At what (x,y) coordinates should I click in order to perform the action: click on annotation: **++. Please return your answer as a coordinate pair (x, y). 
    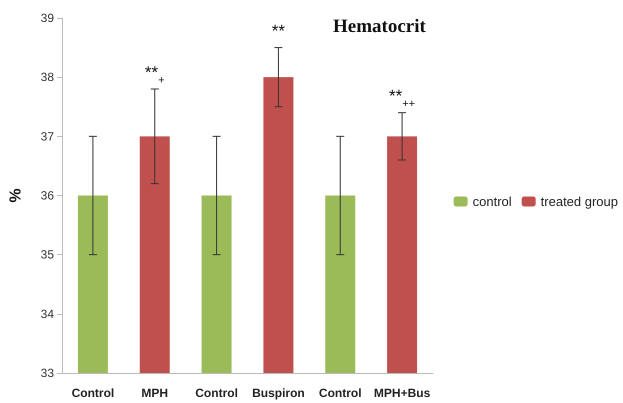
    Looking at the image, I should click on (402, 98).